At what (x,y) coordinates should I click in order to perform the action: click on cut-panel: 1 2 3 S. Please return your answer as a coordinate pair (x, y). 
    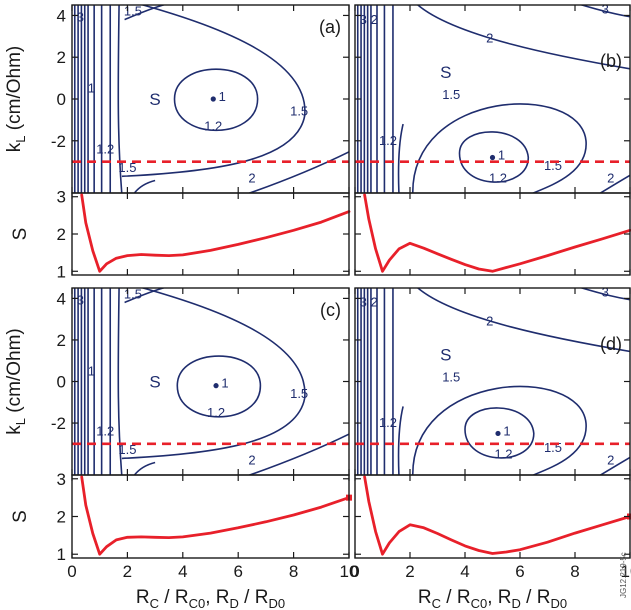
    Looking at the image, I should click on (180, 234).